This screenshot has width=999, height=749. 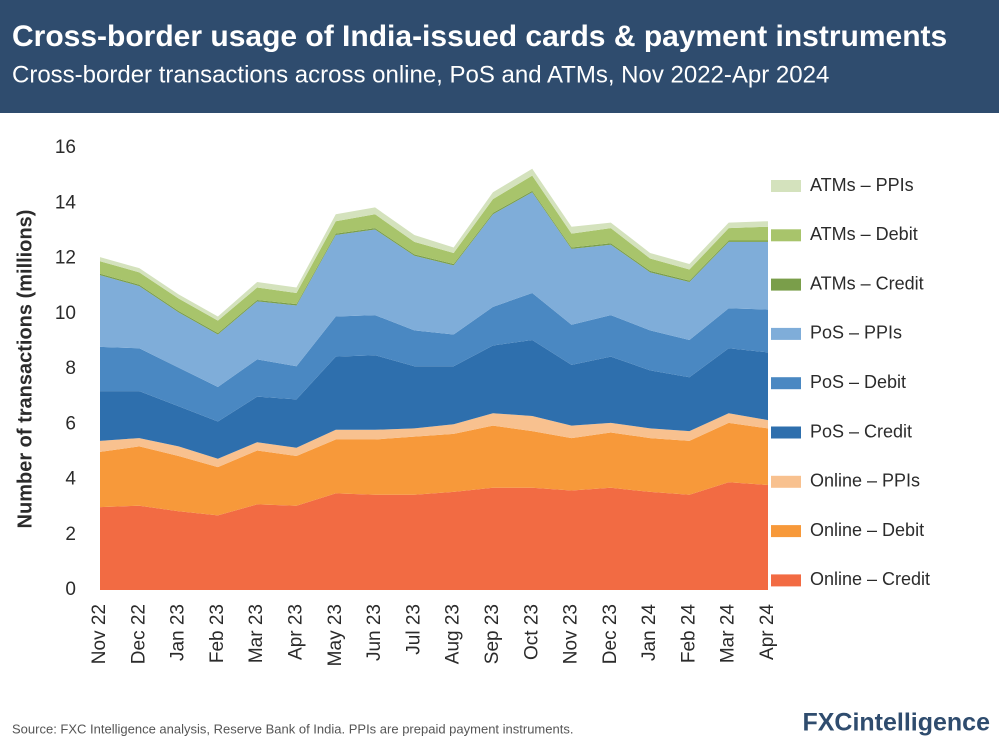 What do you see at coordinates (896, 723) in the screenshot?
I see `logo: FXCintelligence` at bounding box center [896, 723].